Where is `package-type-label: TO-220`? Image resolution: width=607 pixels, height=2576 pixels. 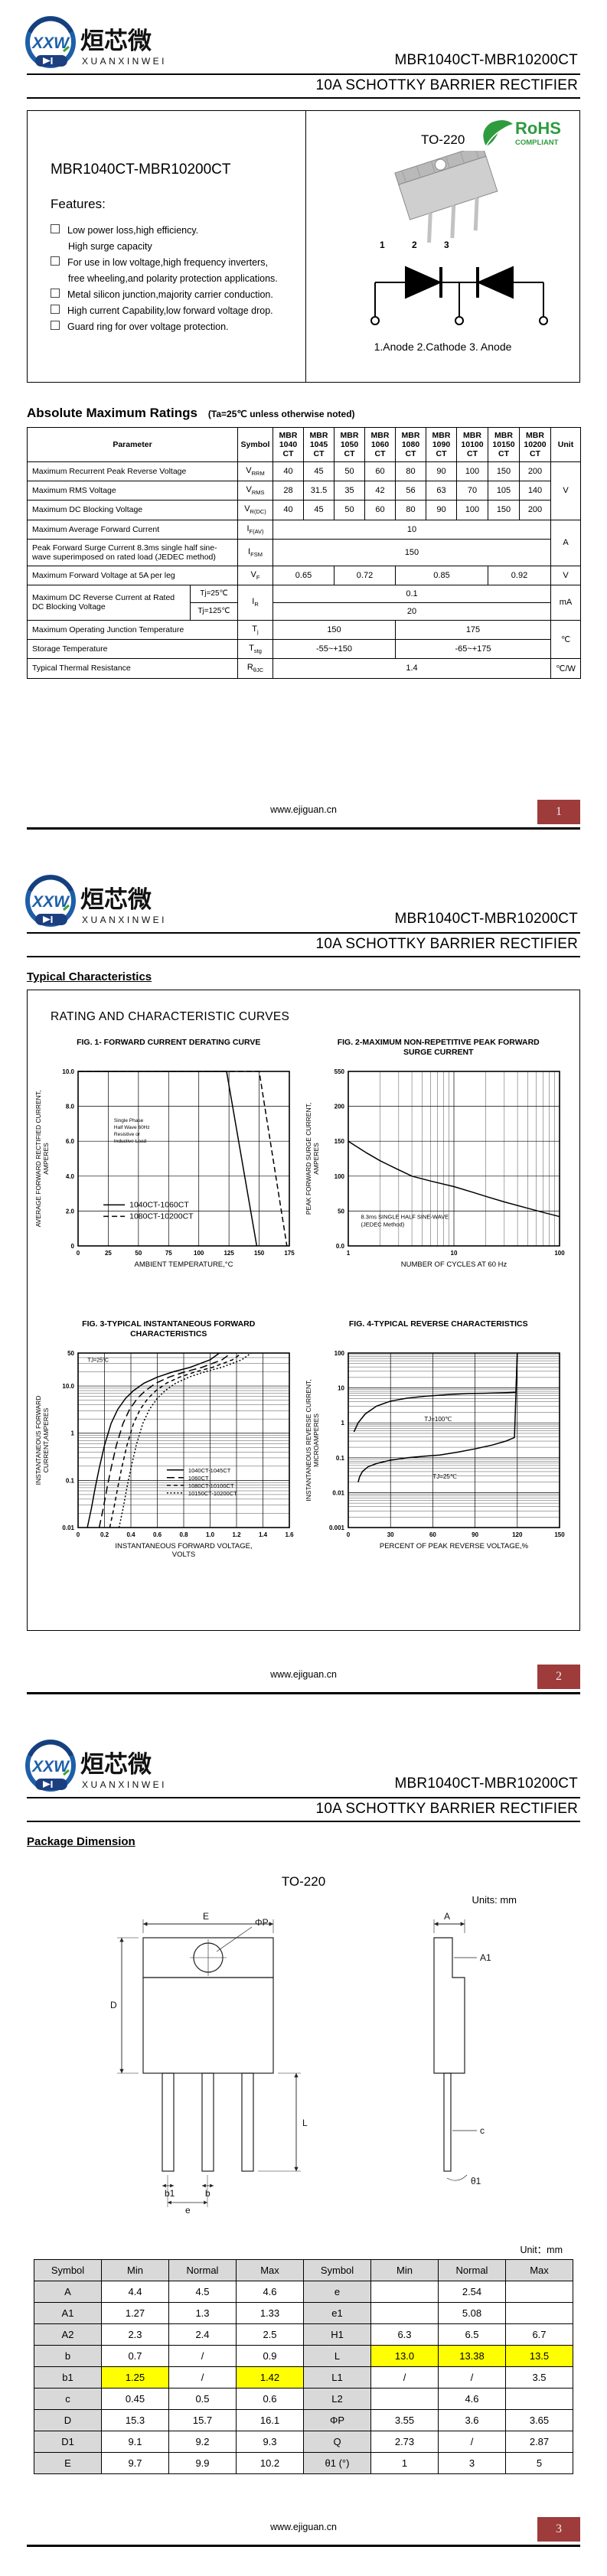 package-type-label: TO-220 is located at coordinates (443, 139).